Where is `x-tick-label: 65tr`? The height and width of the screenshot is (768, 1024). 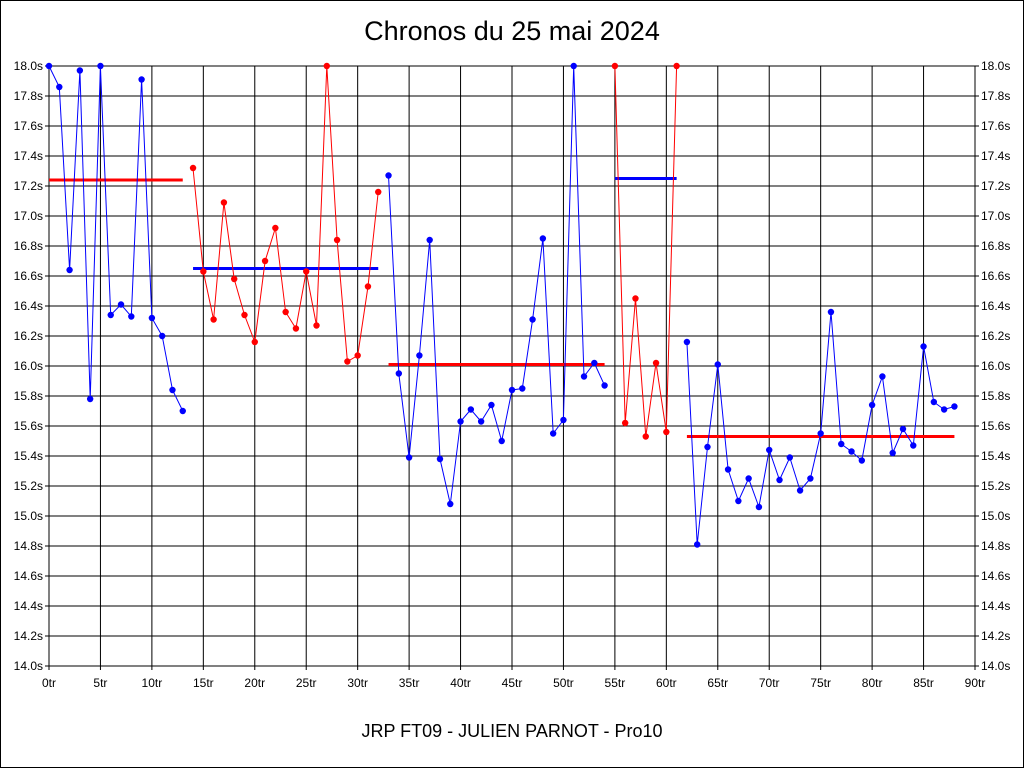
x-tick-label: 65tr is located at coordinates (717, 683).